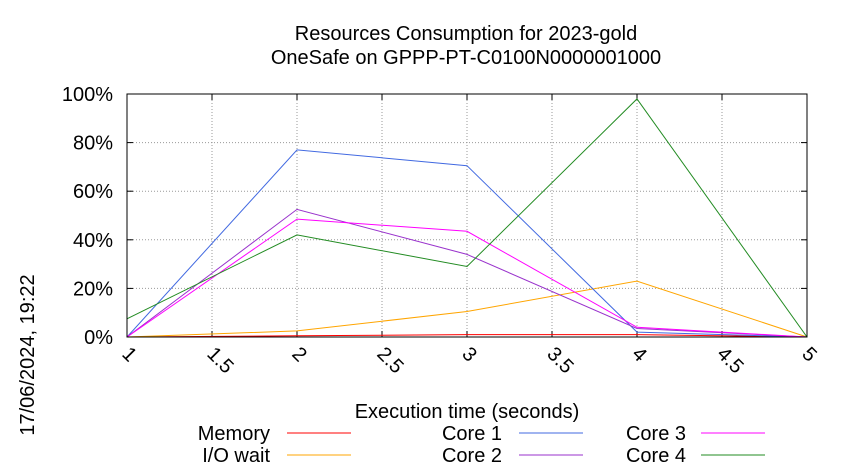  What do you see at coordinates (87, 95) in the screenshot?
I see `y-tick-label: 100%` at bounding box center [87, 95].